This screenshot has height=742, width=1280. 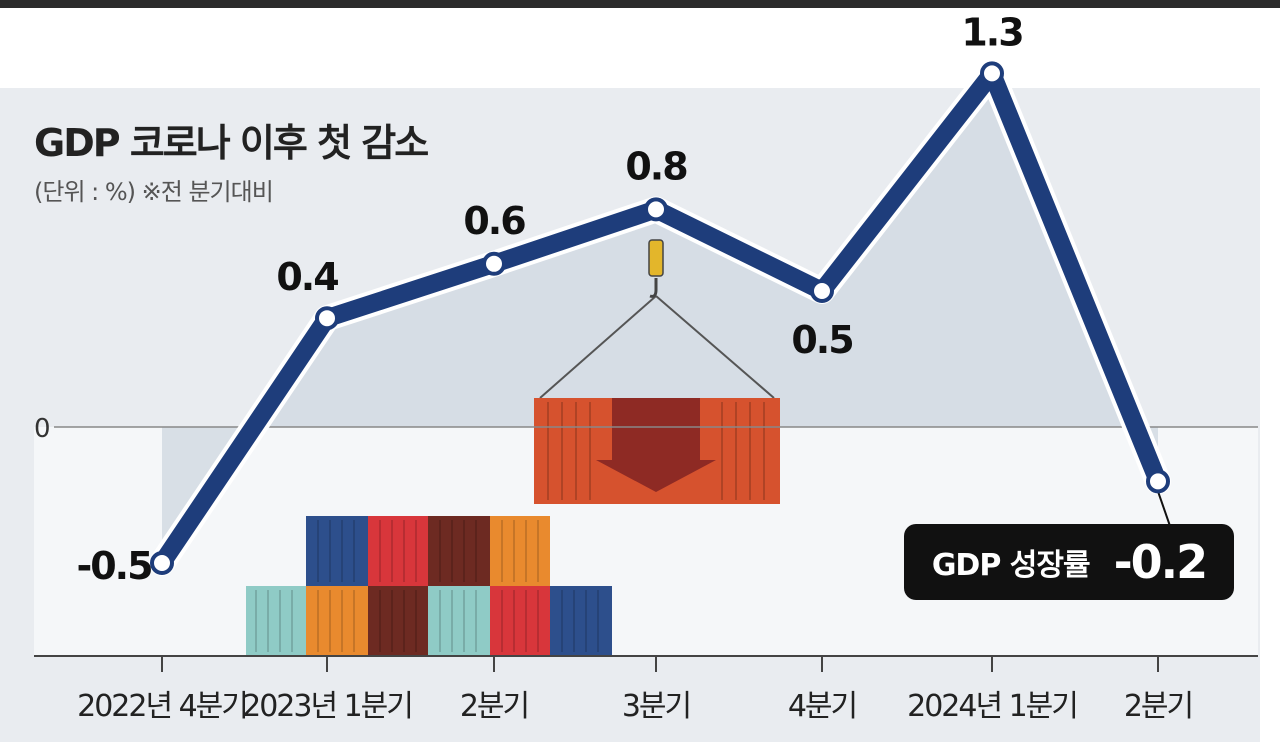 What do you see at coordinates (640, 48) in the screenshot?
I see `header-strip` at bounding box center [640, 48].